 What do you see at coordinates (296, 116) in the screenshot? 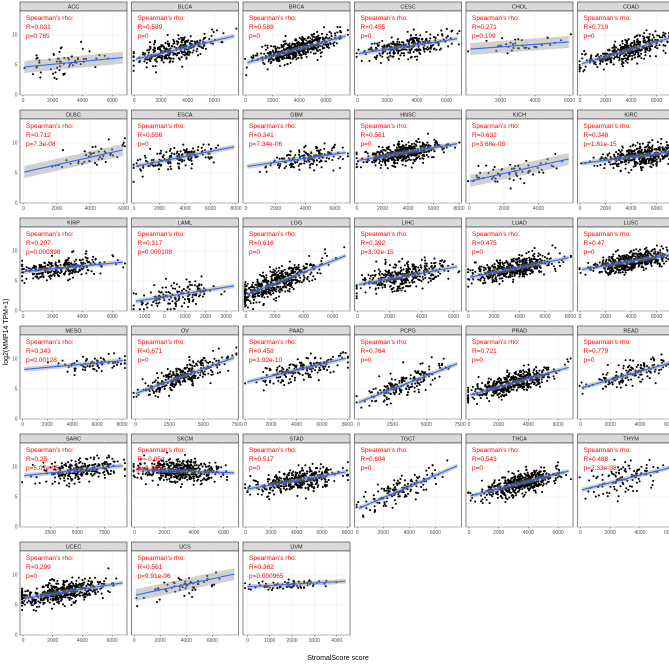
I see `panel-title: GBM` at bounding box center [296, 116].